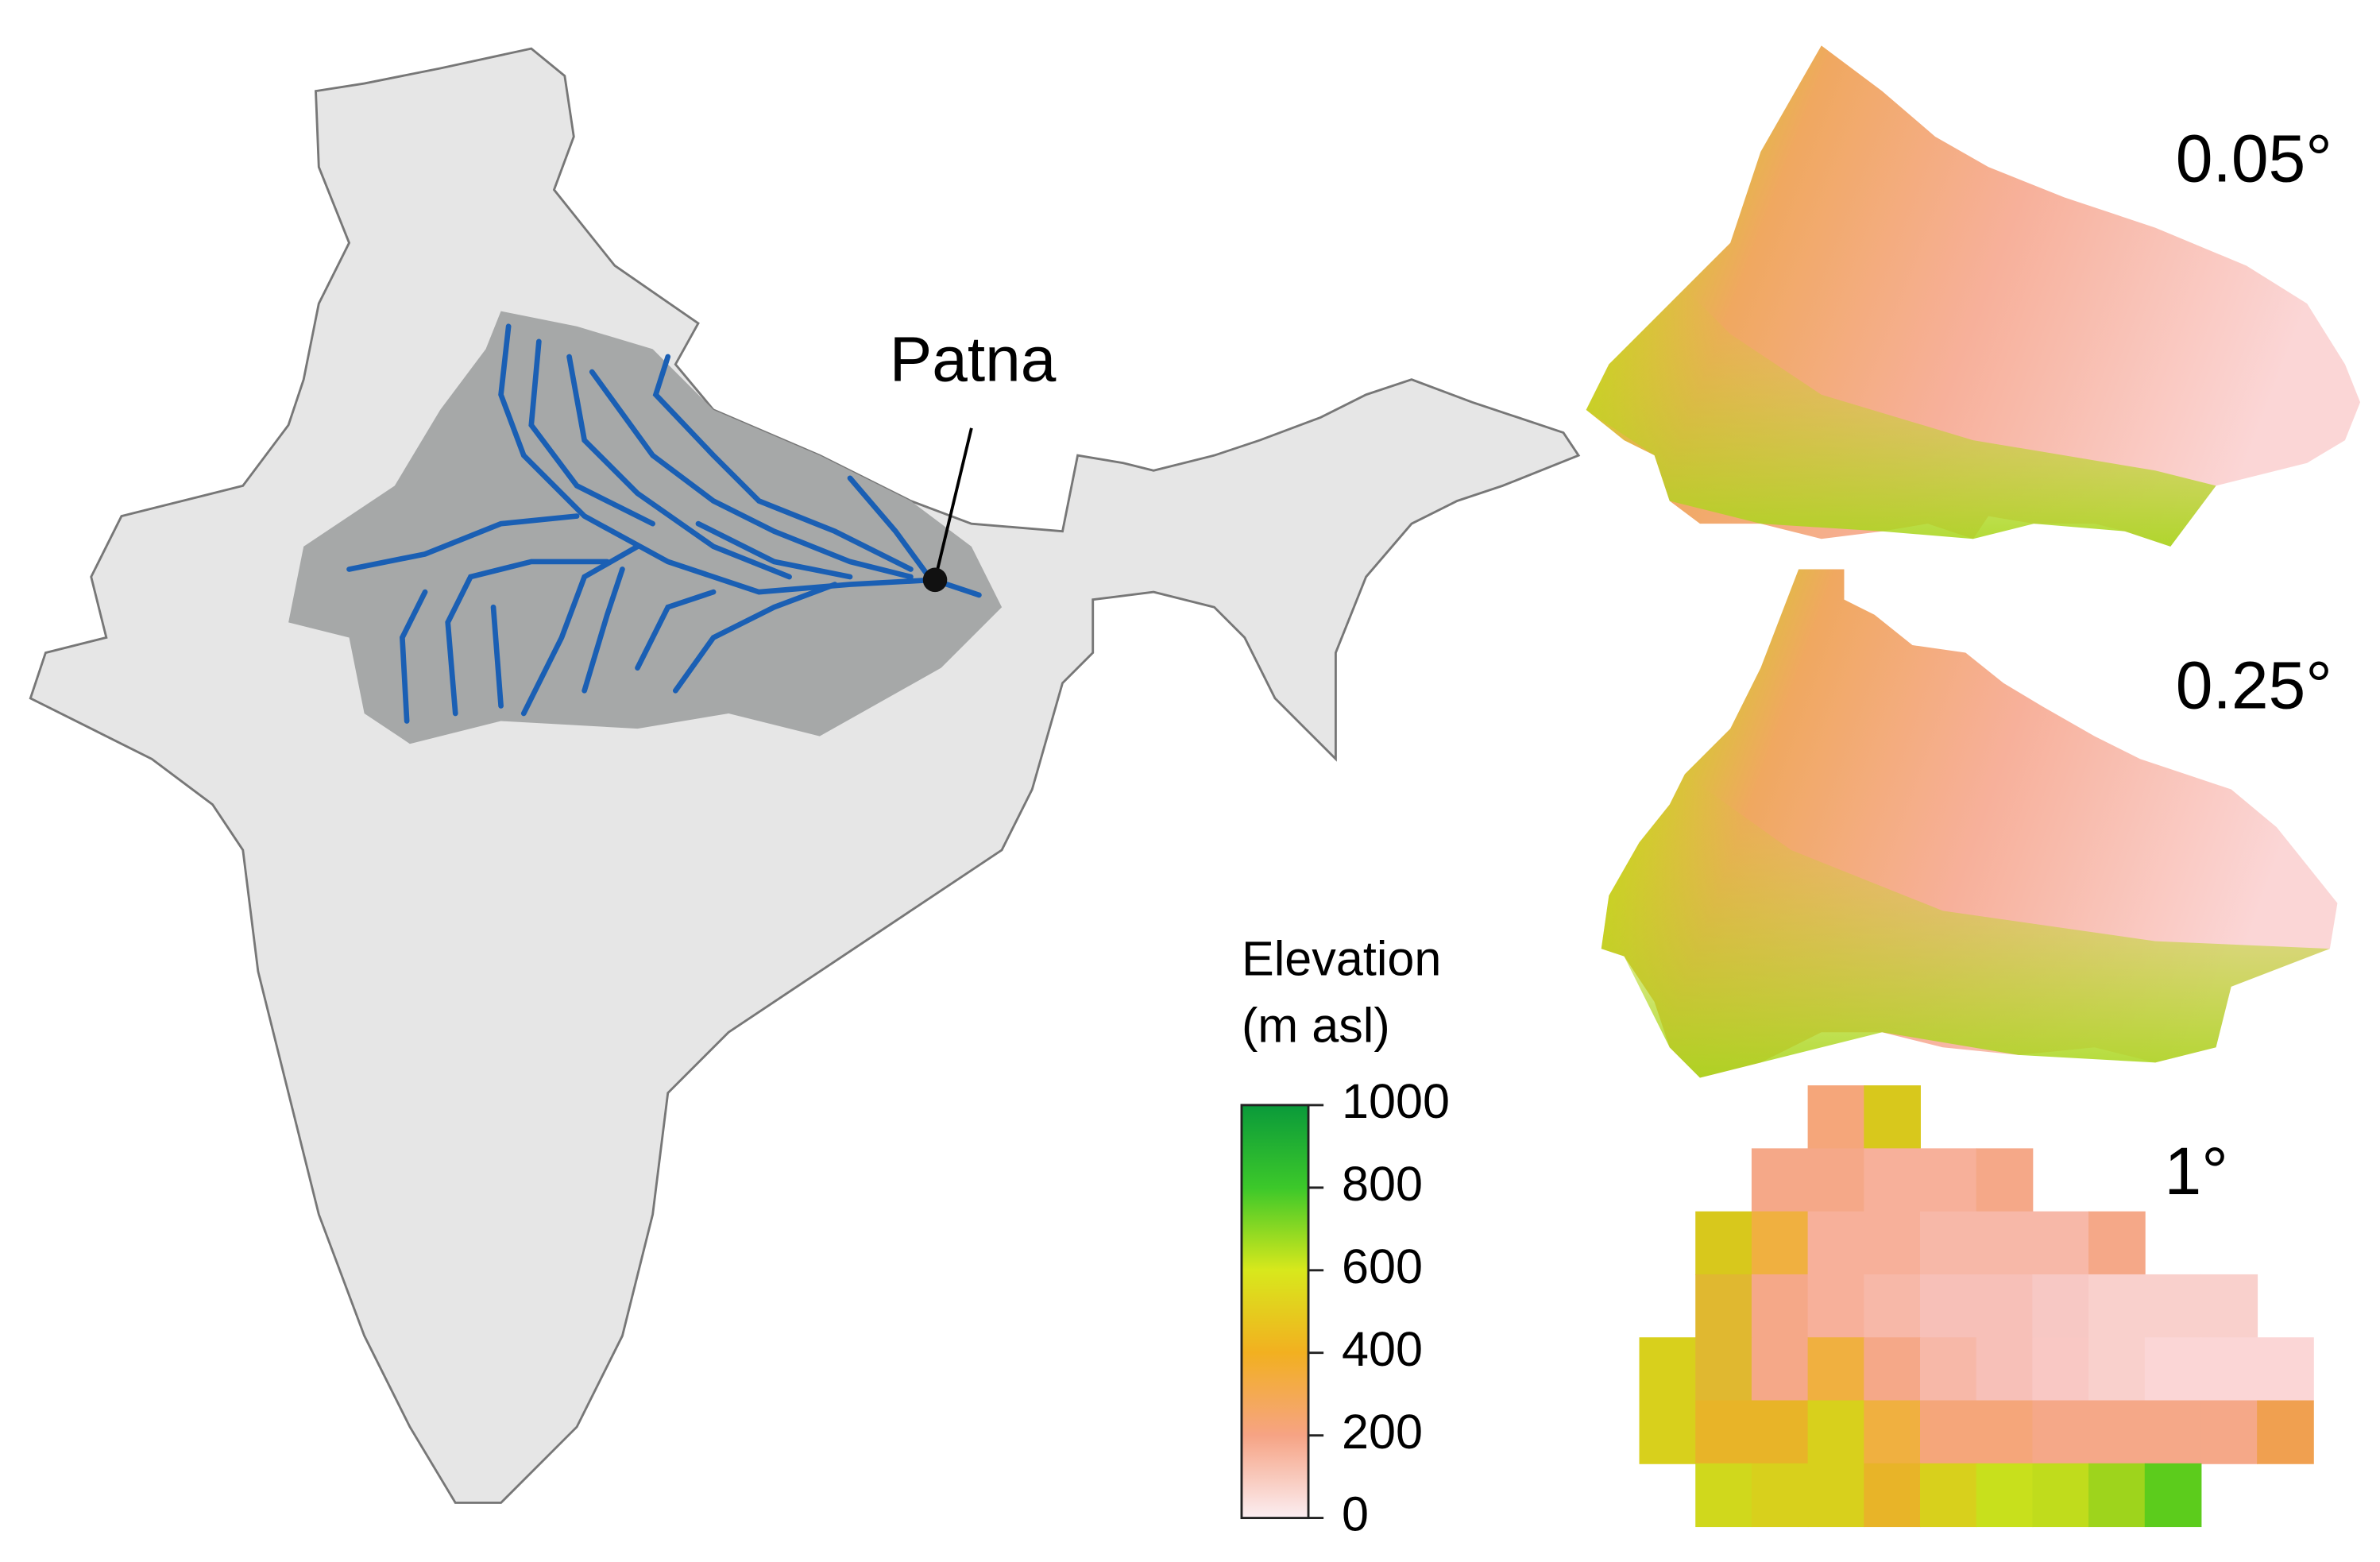  I want to click on colorbar, so click(1275, 1312).